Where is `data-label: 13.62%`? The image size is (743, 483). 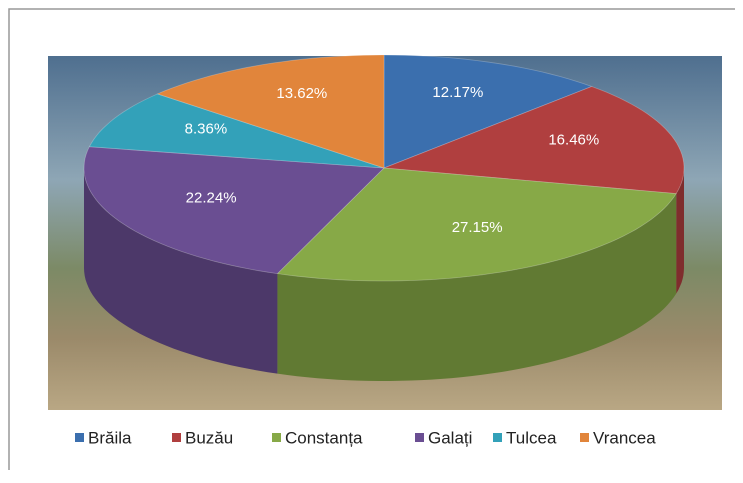
data-label: 13.62% is located at coordinates (301, 93).